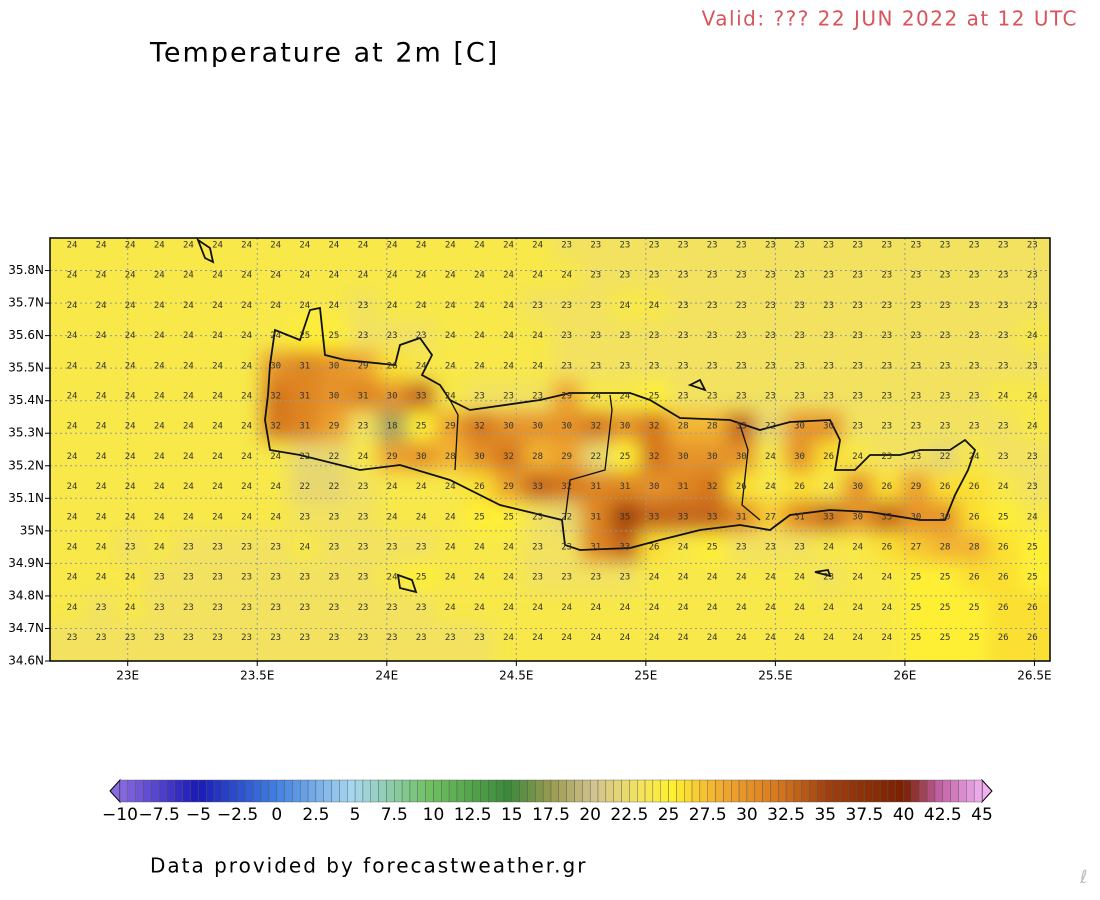 The image size is (1100, 900). What do you see at coordinates (551, 815) in the screenshot?
I see `colorbar-label: 17.5` at bounding box center [551, 815].